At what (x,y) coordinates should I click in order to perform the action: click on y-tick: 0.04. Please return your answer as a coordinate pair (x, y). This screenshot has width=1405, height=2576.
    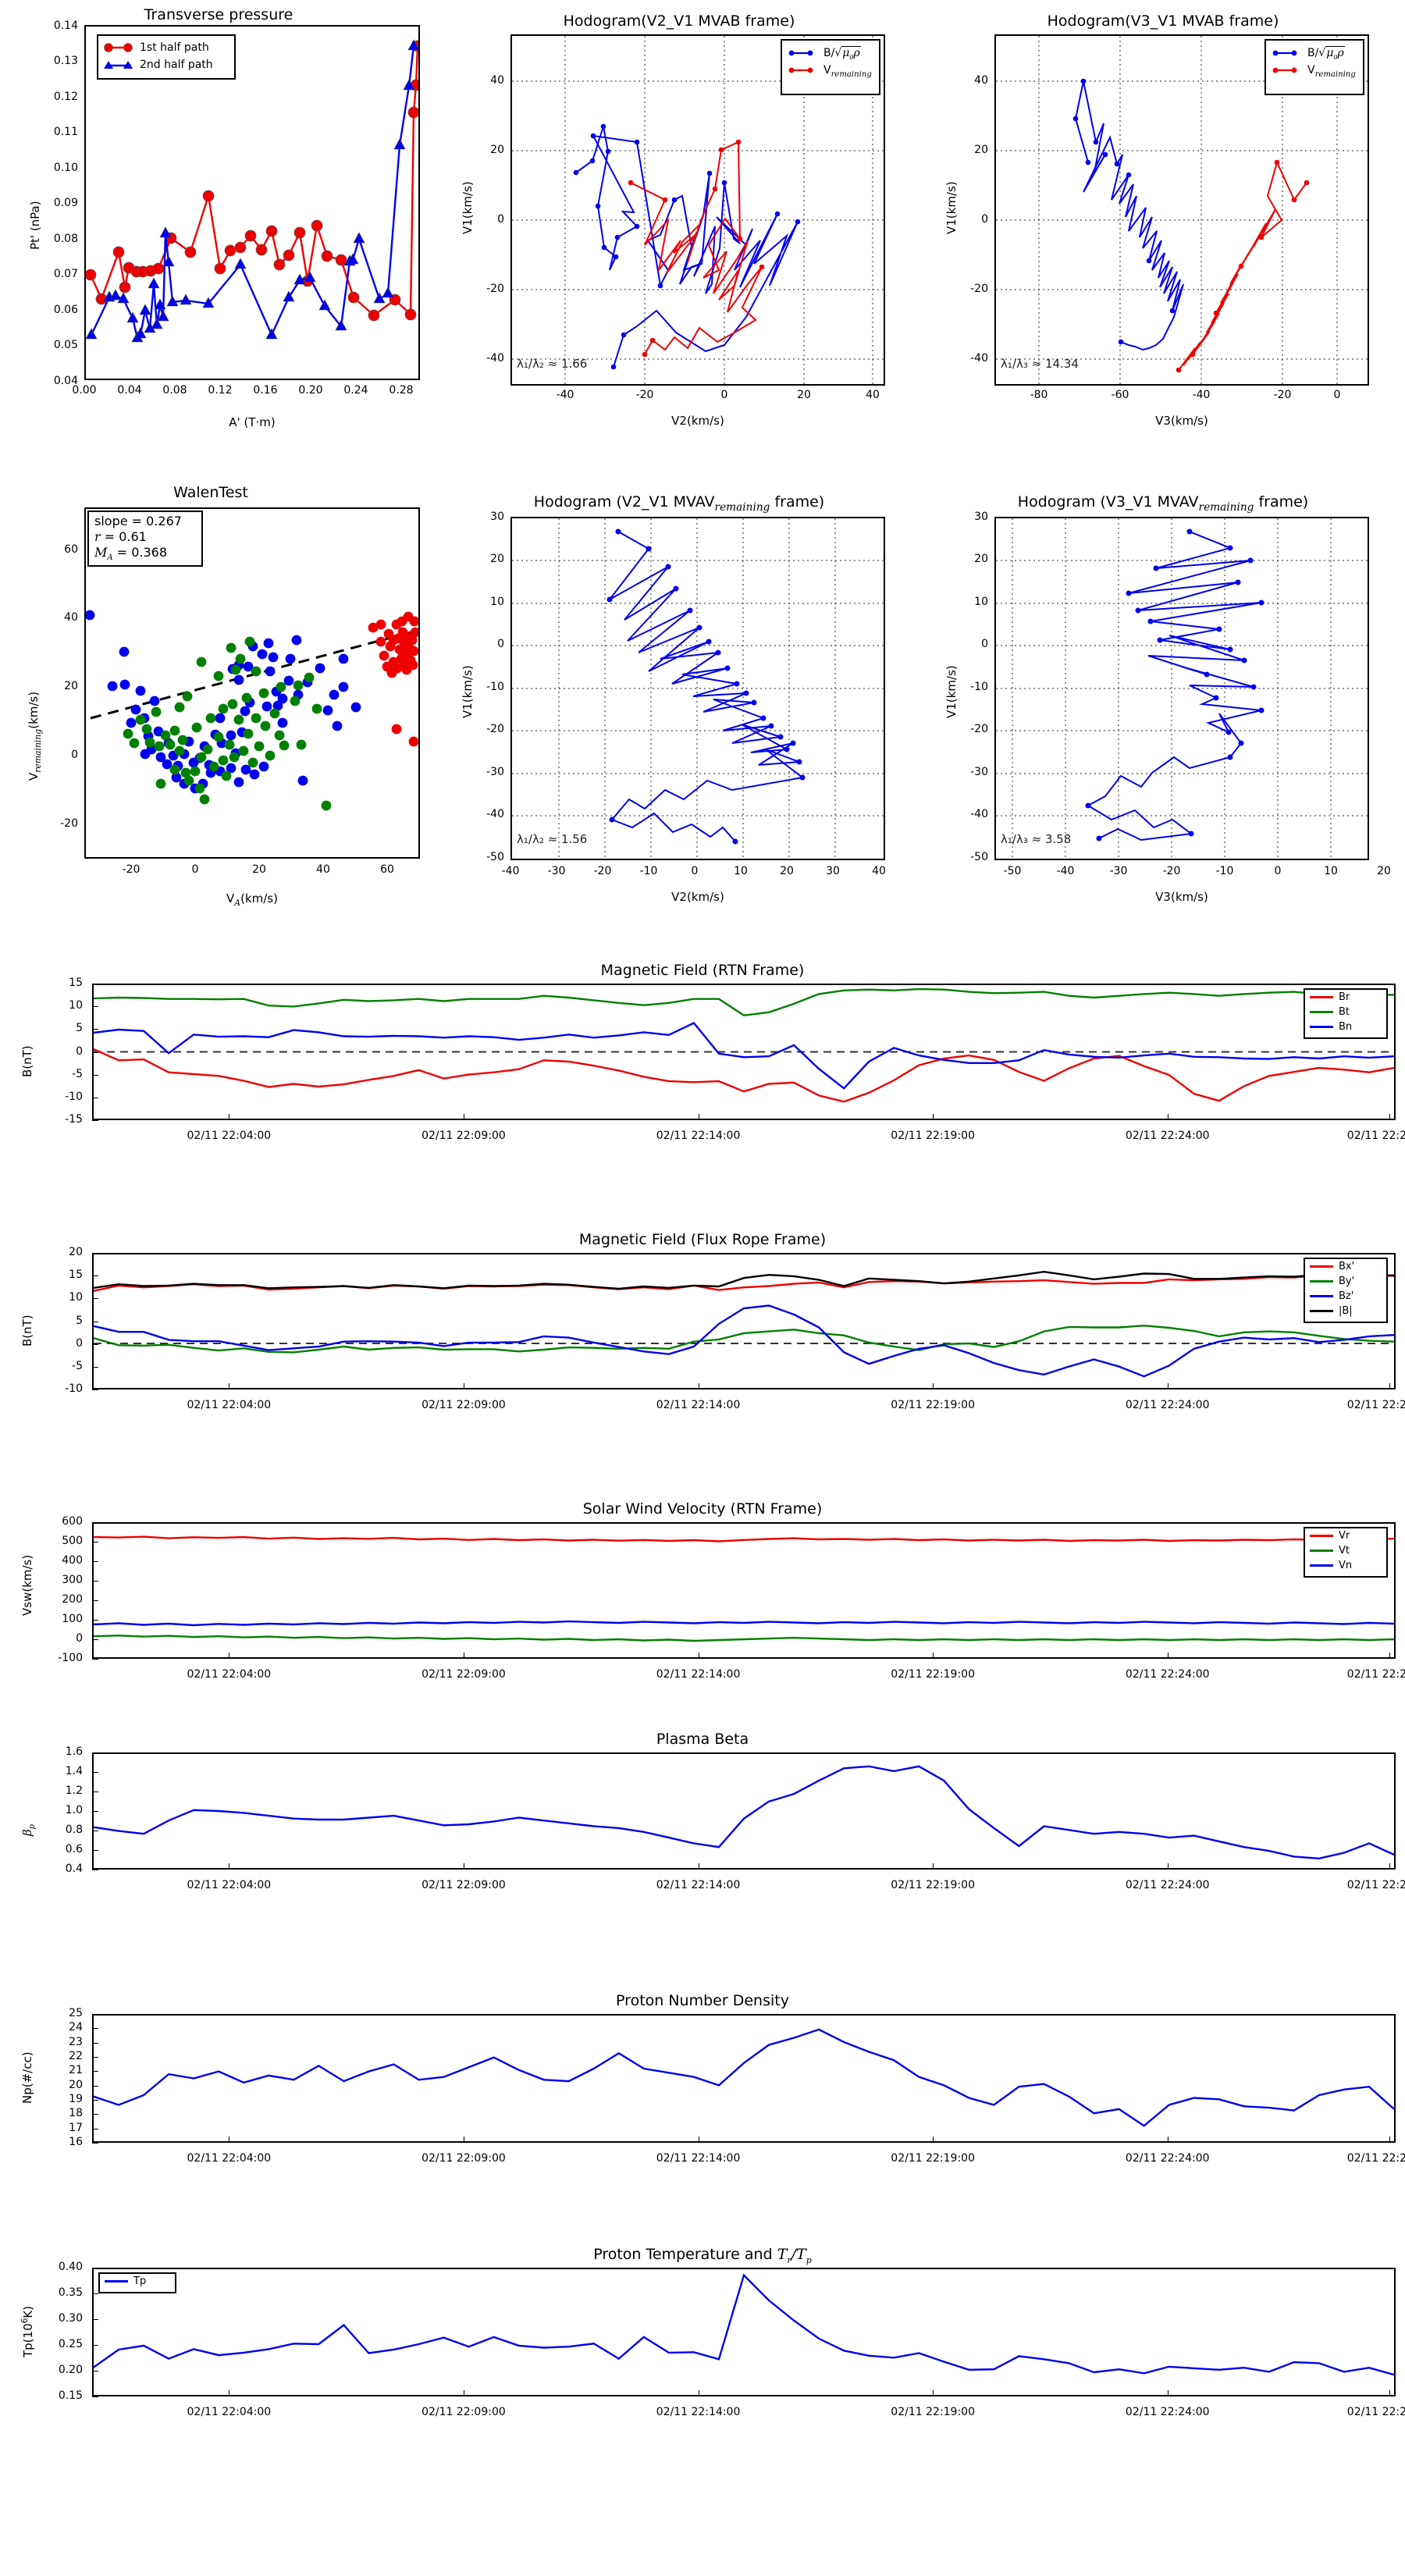
    Looking at the image, I should click on (65, 381).